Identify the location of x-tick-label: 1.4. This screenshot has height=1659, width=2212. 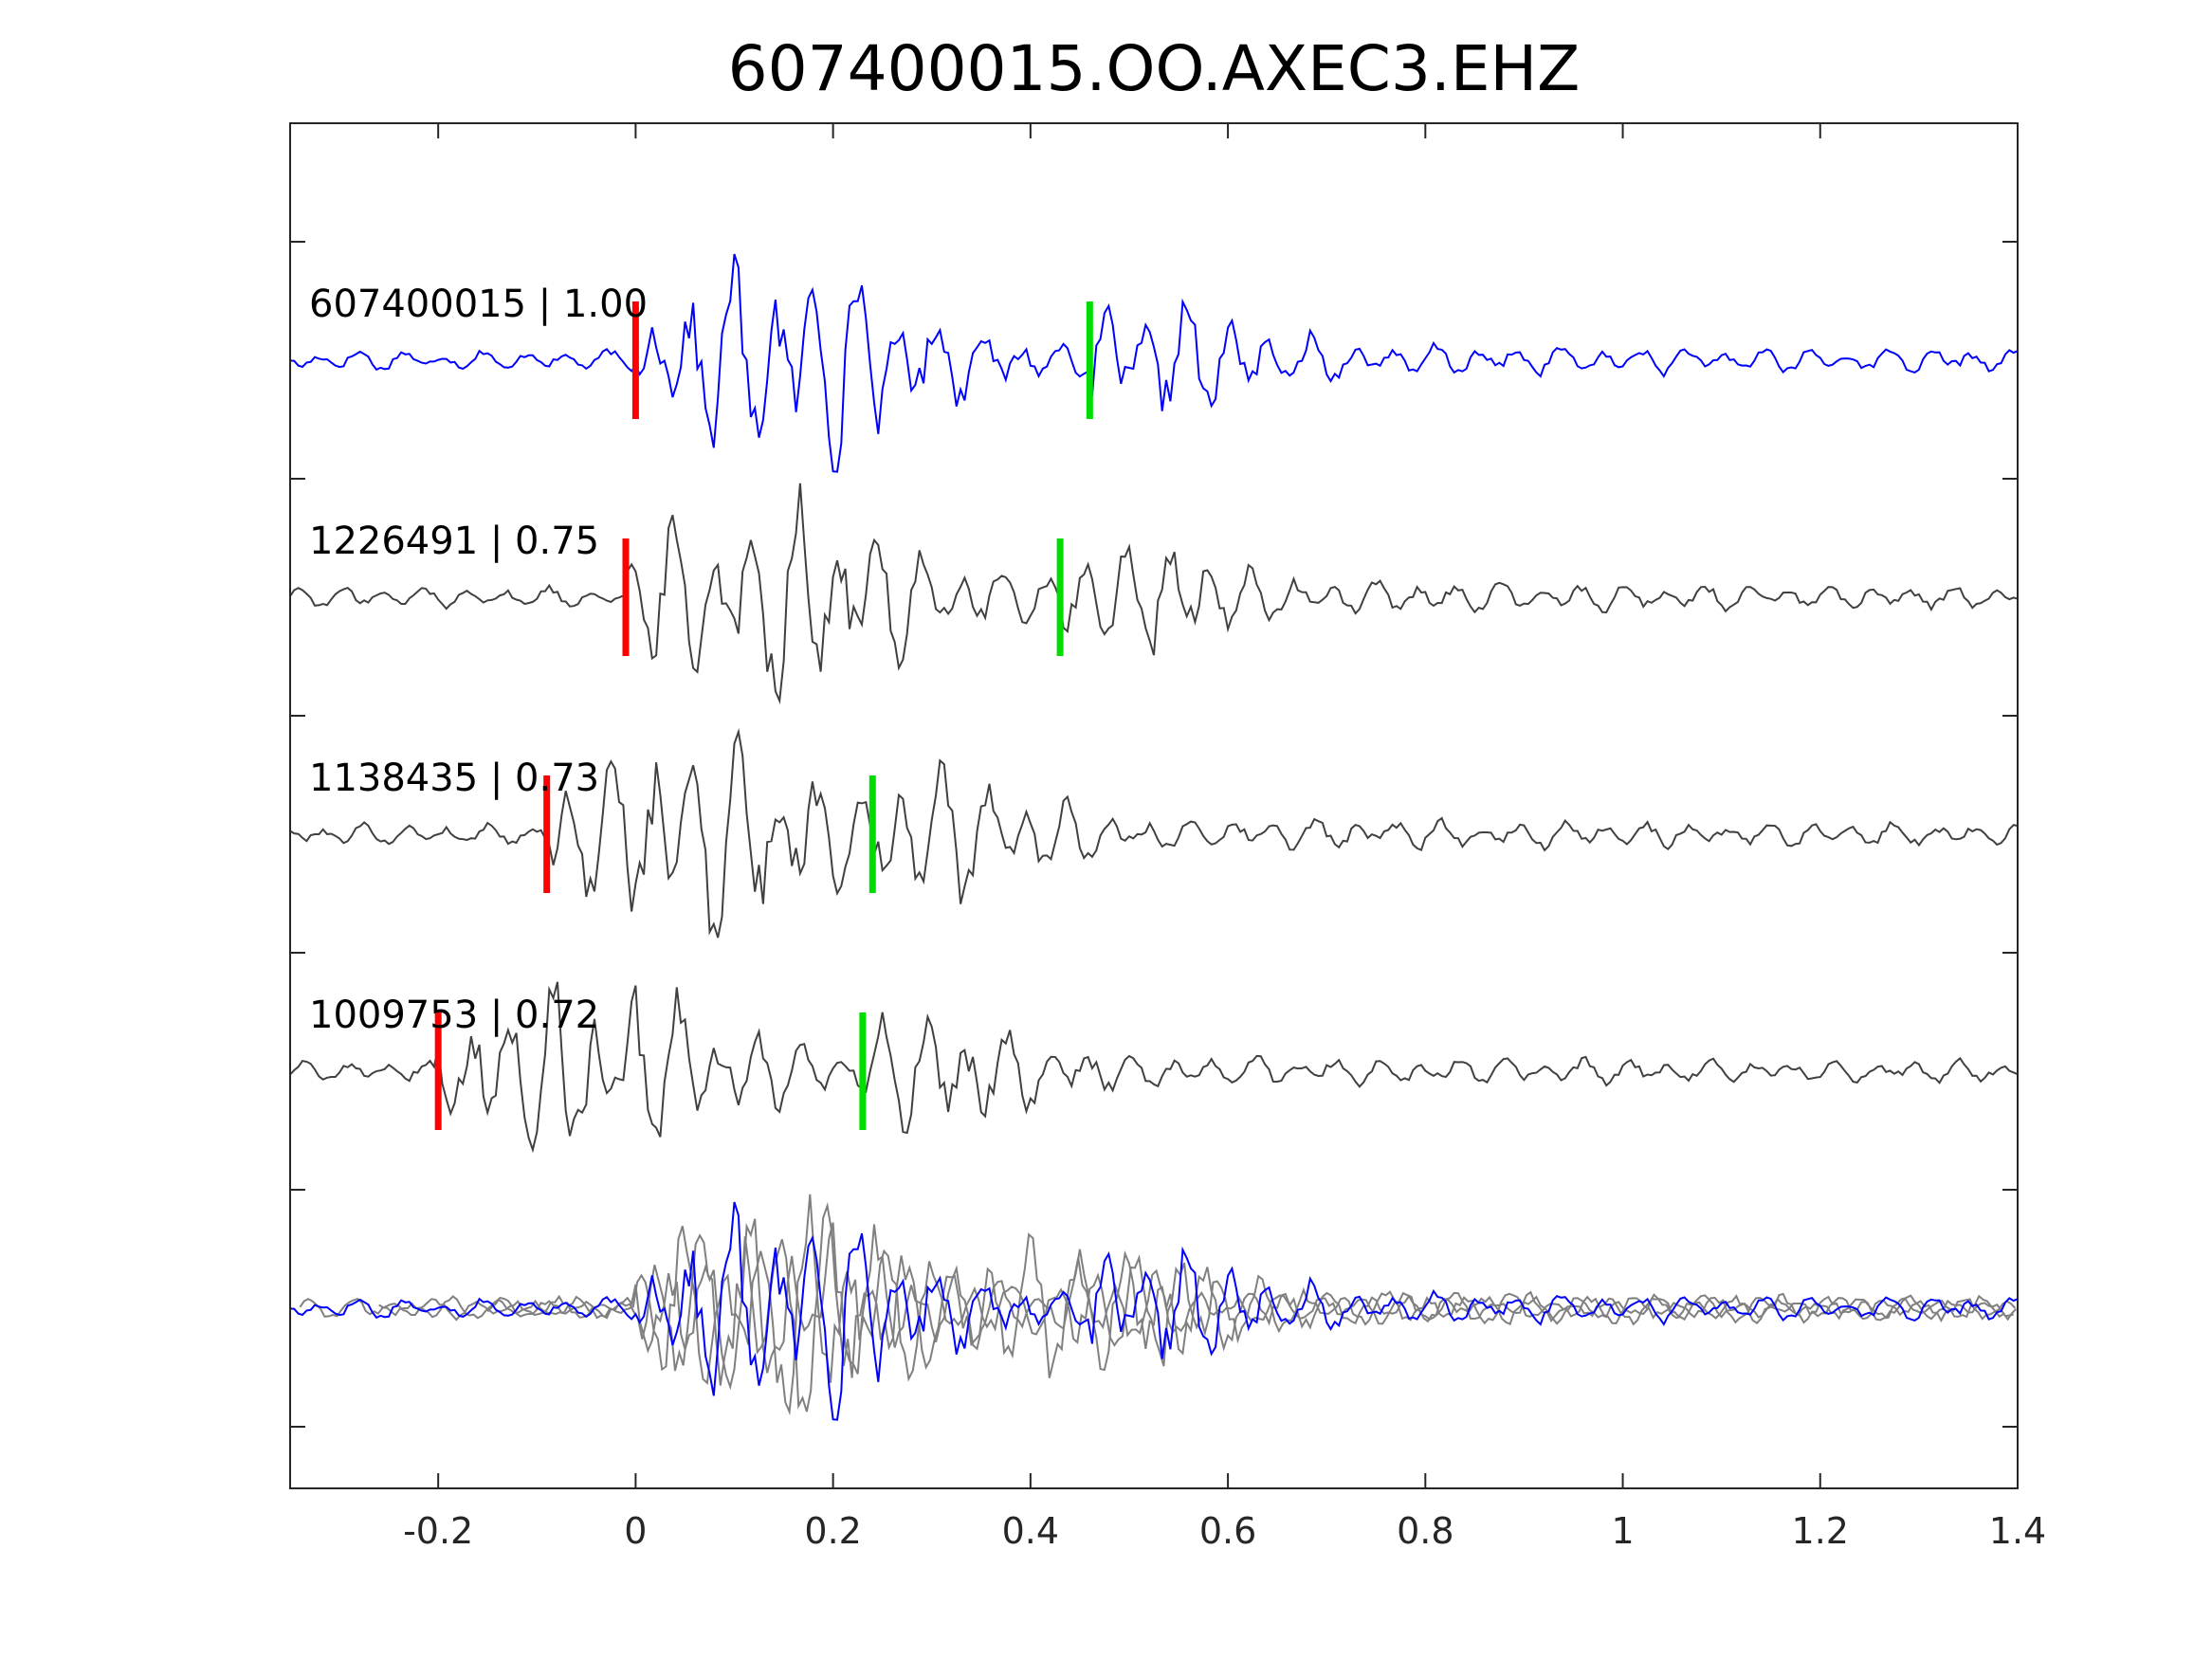
(2017, 1531).